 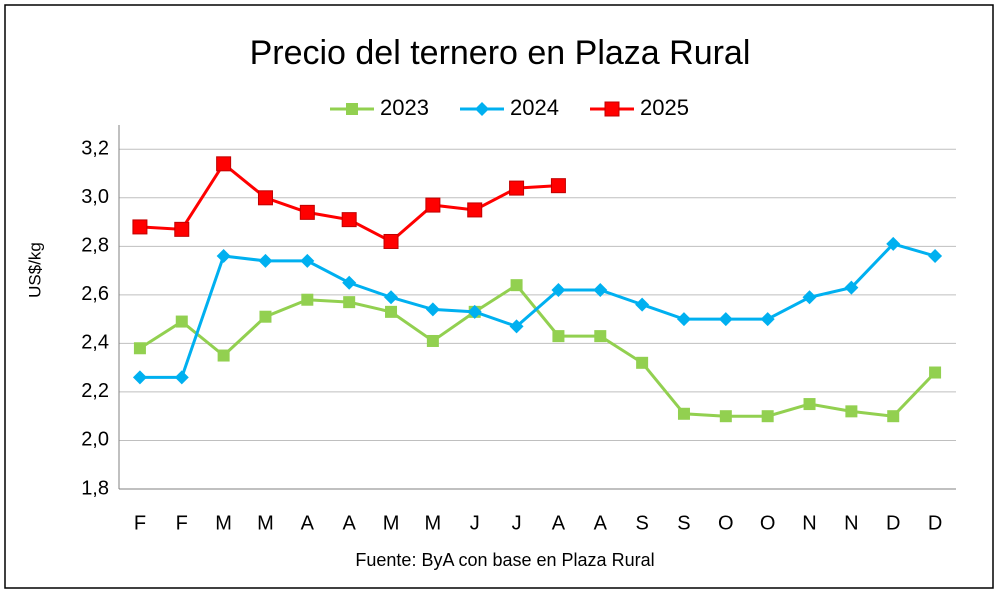 What do you see at coordinates (95, 246) in the screenshot?
I see `y-tick-label: 2,8` at bounding box center [95, 246].